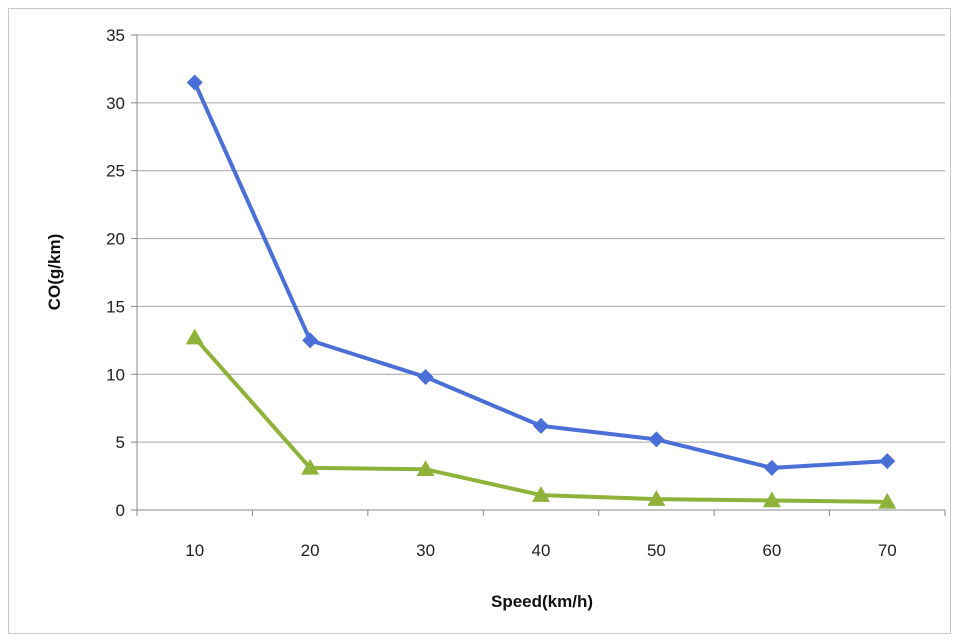 The height and width of the screenshot is (642, 961). Describe the element at coordinates (115, 35) in the screenshot. I see `y-tick-label: 35` at that location.